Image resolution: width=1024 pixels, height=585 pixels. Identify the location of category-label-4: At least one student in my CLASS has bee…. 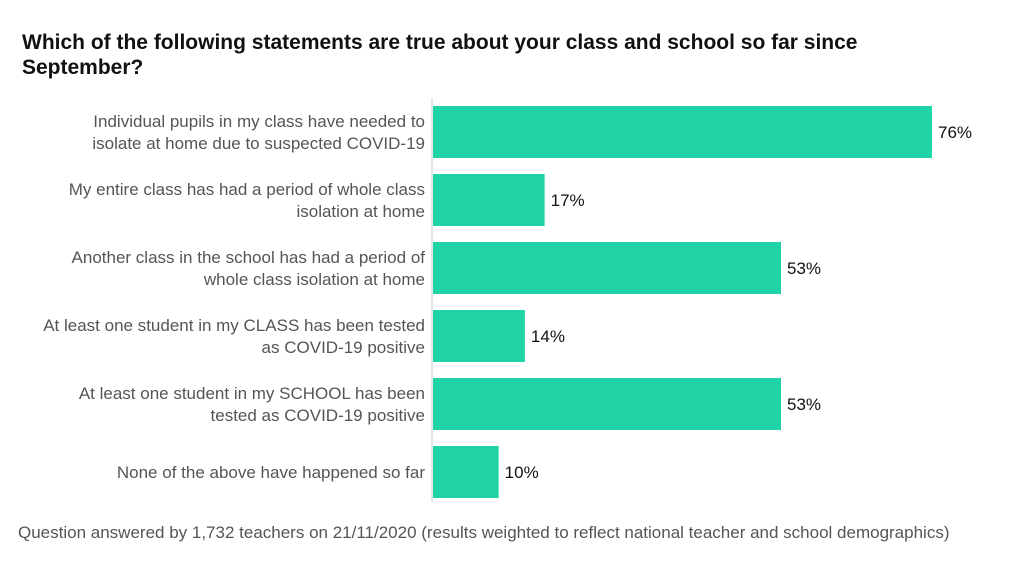
(234, 336).